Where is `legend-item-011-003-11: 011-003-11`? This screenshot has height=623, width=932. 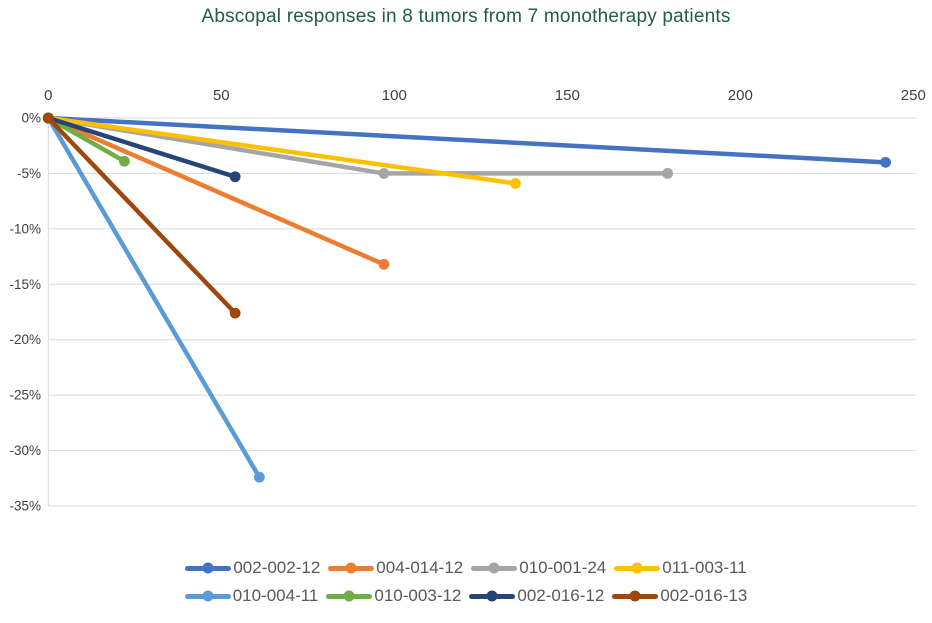 legend-item-011-003-11: 011-003-11 is located at coordinates (680, 568).